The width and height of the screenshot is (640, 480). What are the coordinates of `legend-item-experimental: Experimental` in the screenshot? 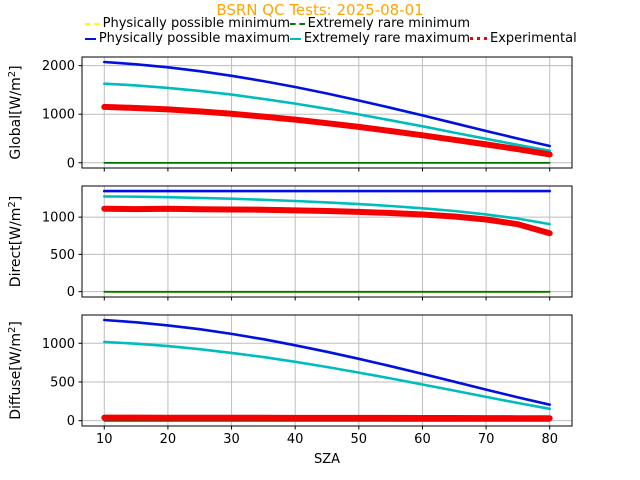 It's located at (523, 38).